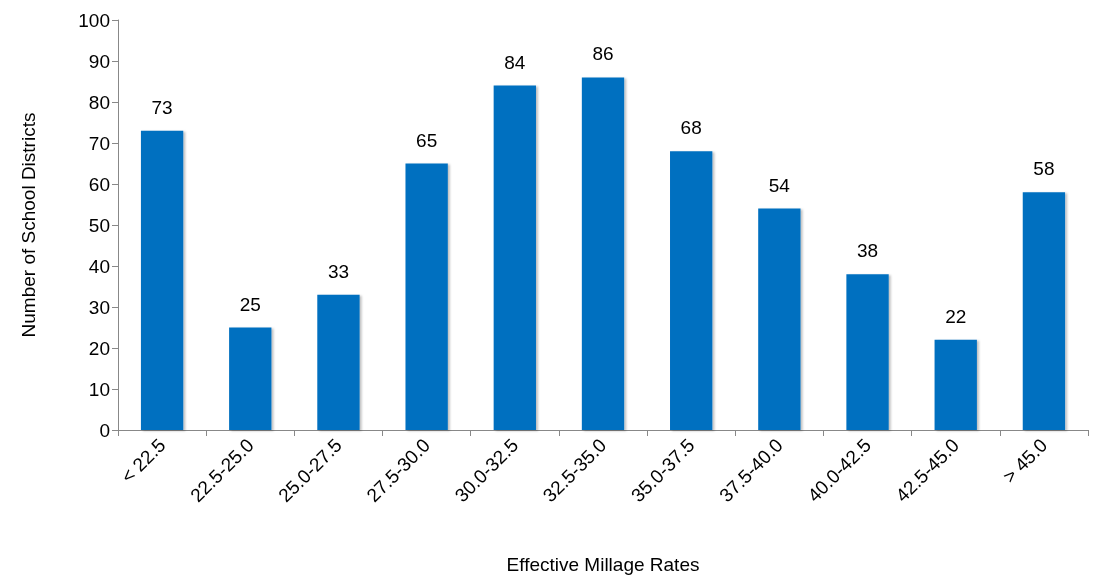  Describe the element at coordinates (104, 430) in the screenshot. I see `y-tick-label: 0` at that location.